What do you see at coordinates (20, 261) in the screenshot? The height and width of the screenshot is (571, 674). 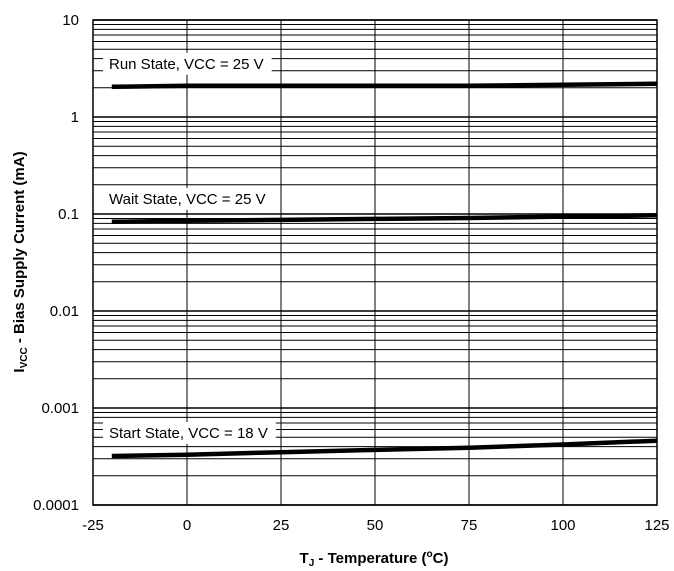 I see `y-axis-title: IVCC - Bias Supply Current (mA)` at bounding box center [20, 261].